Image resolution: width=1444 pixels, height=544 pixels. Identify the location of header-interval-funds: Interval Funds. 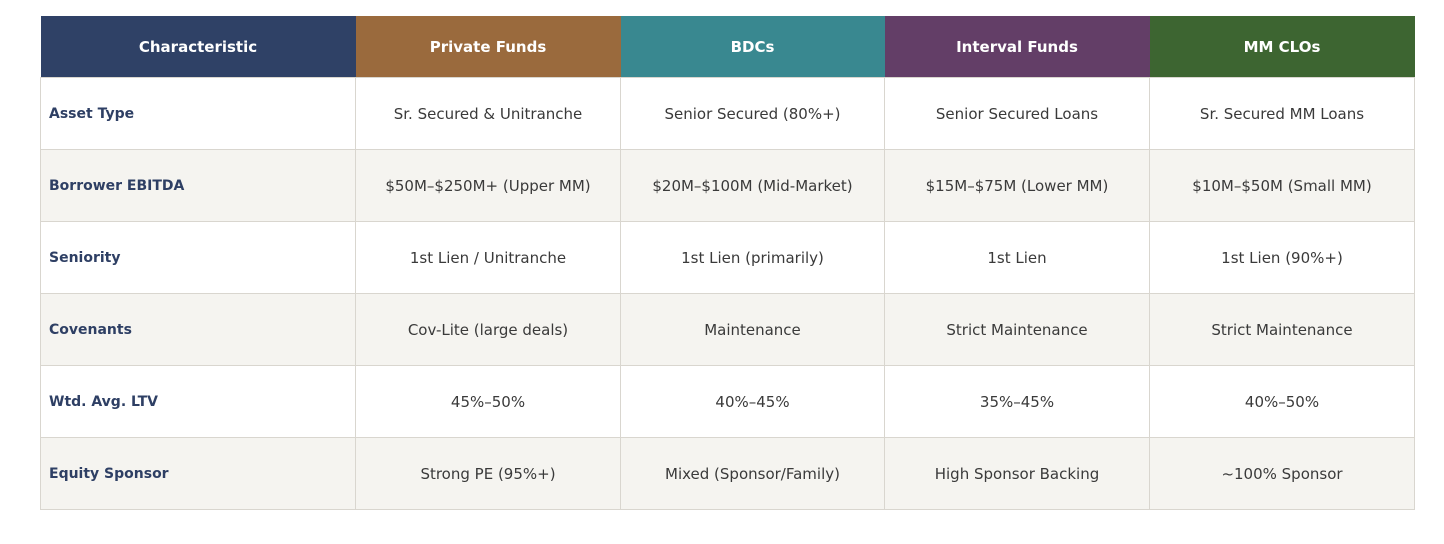
(1017, 47).